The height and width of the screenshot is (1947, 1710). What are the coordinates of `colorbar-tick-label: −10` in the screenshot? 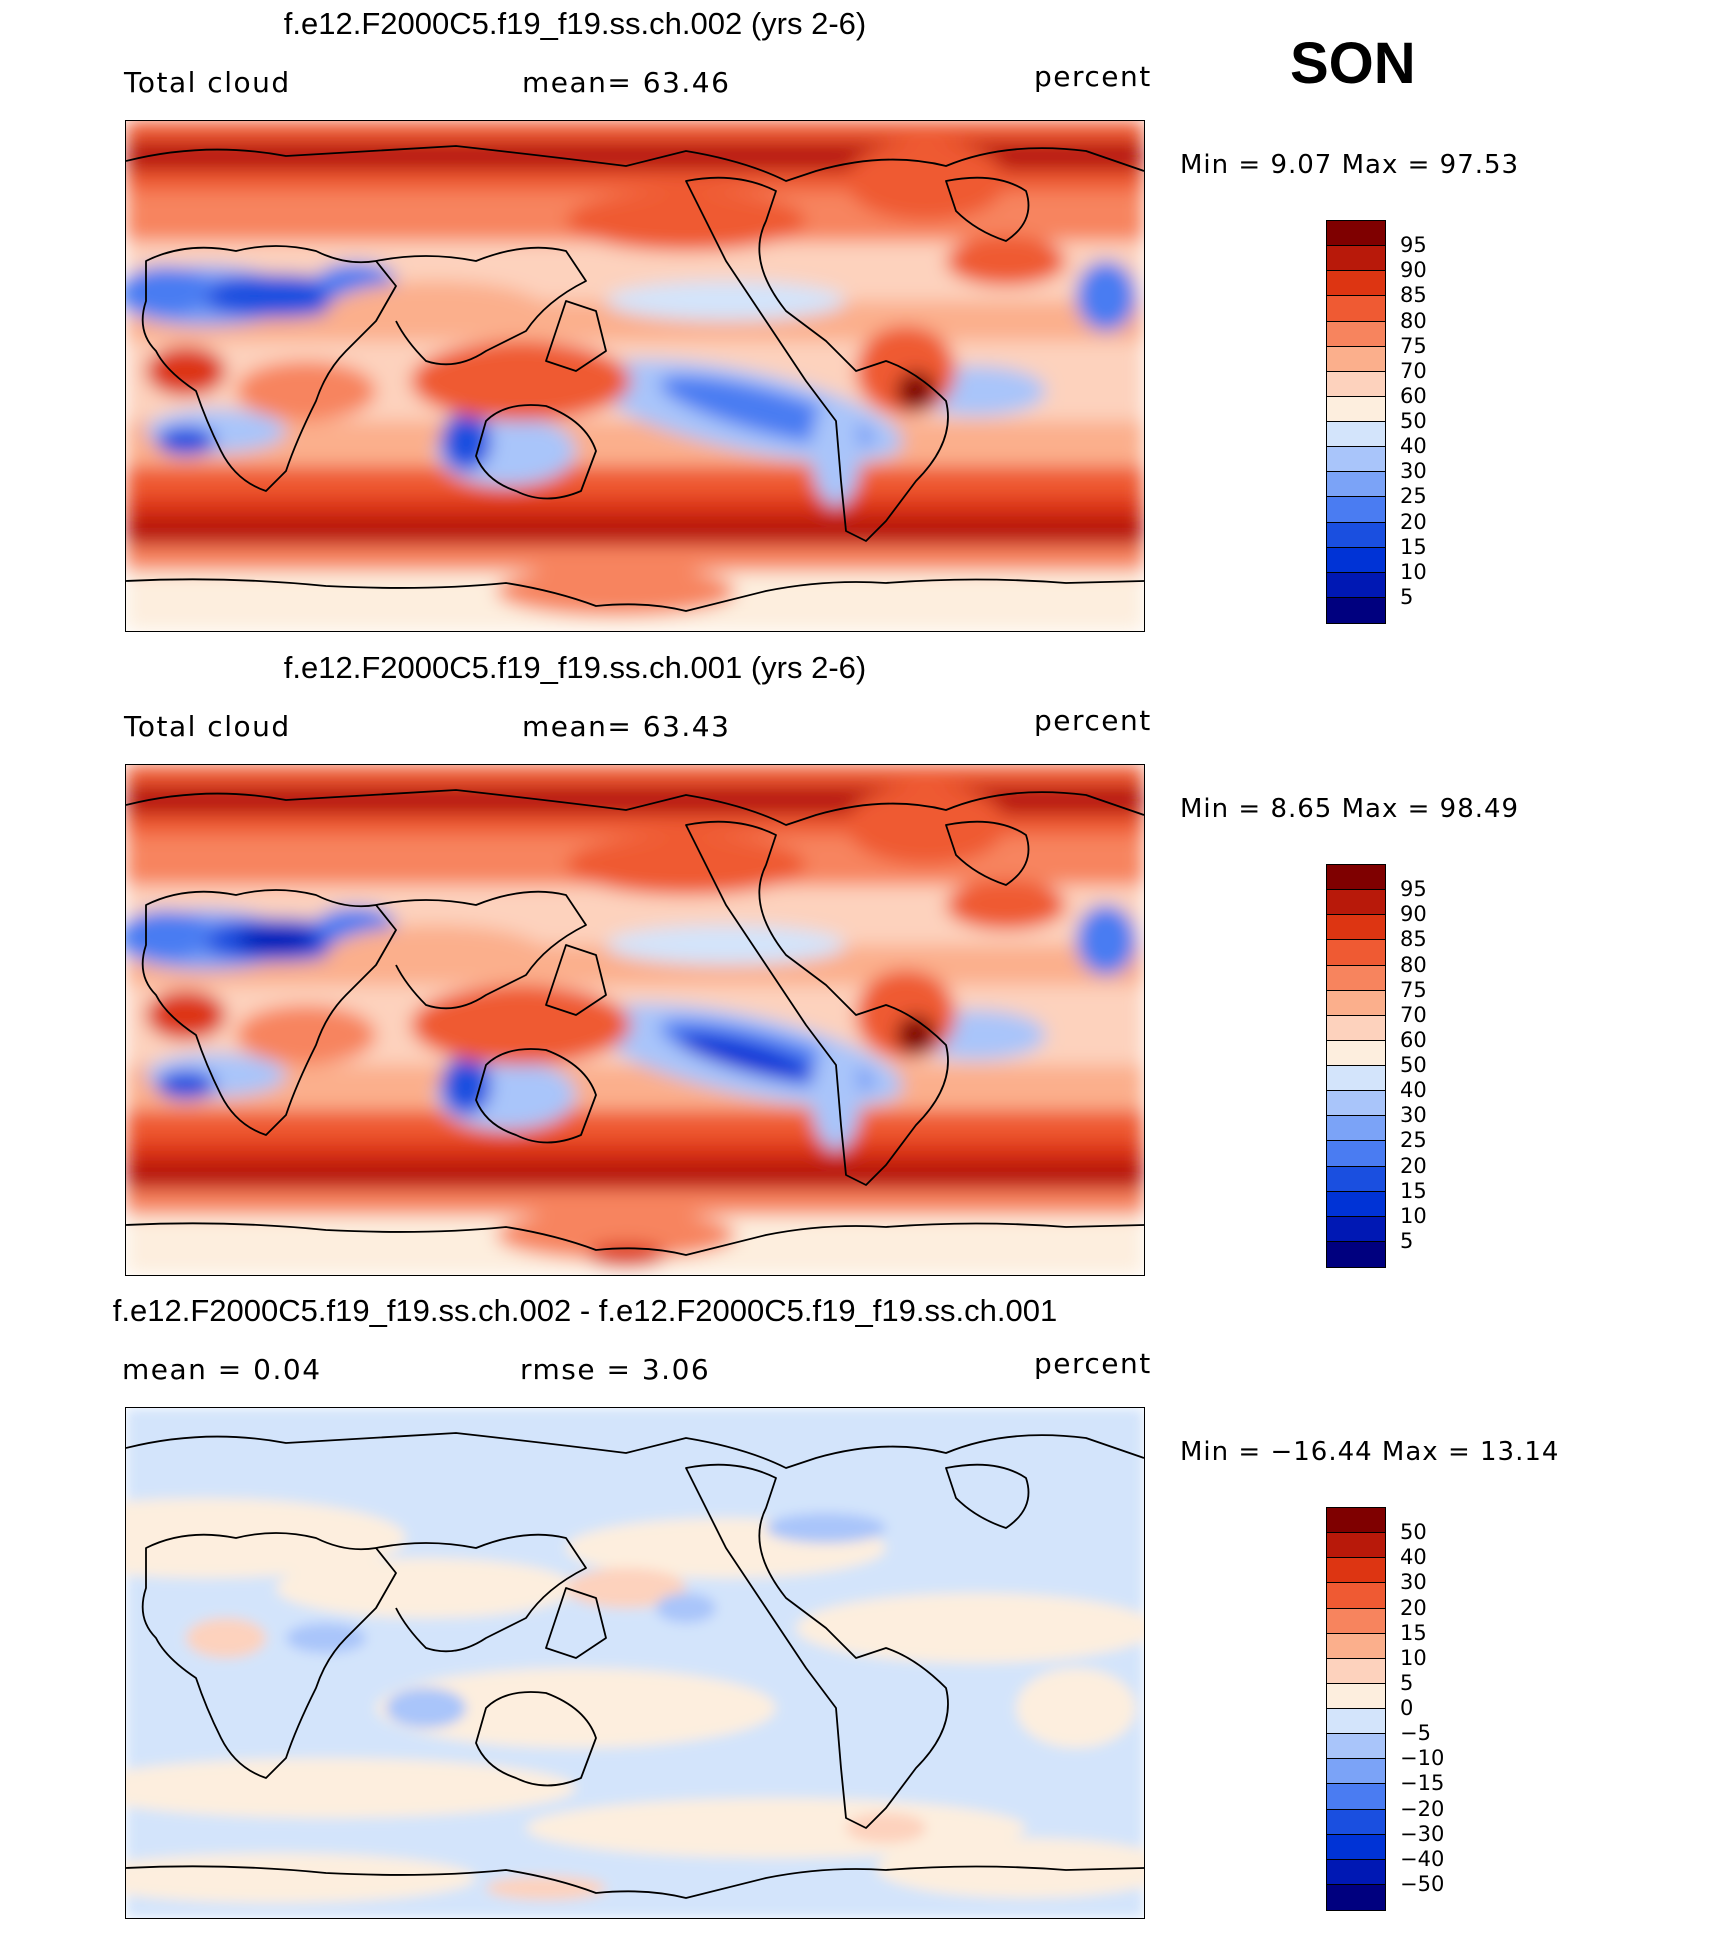 It's located at (1422, 1758).